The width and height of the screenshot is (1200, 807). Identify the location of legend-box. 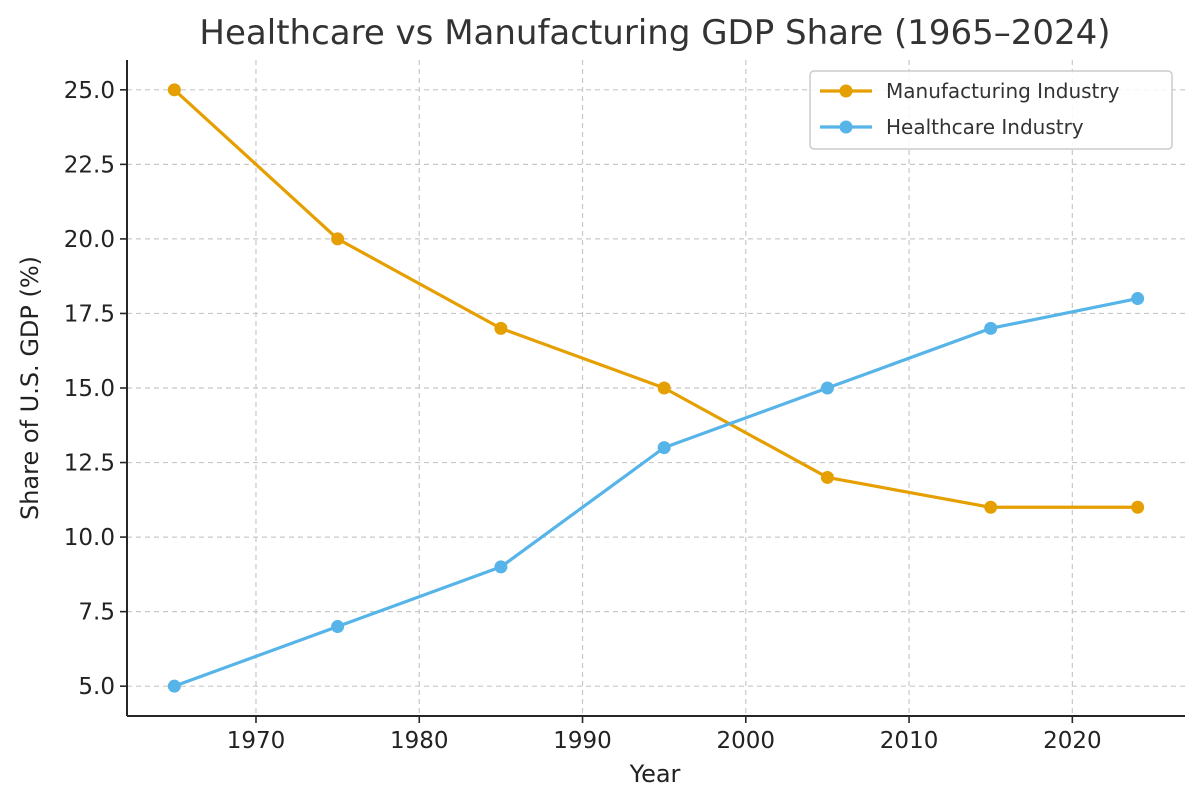
(991, 110).